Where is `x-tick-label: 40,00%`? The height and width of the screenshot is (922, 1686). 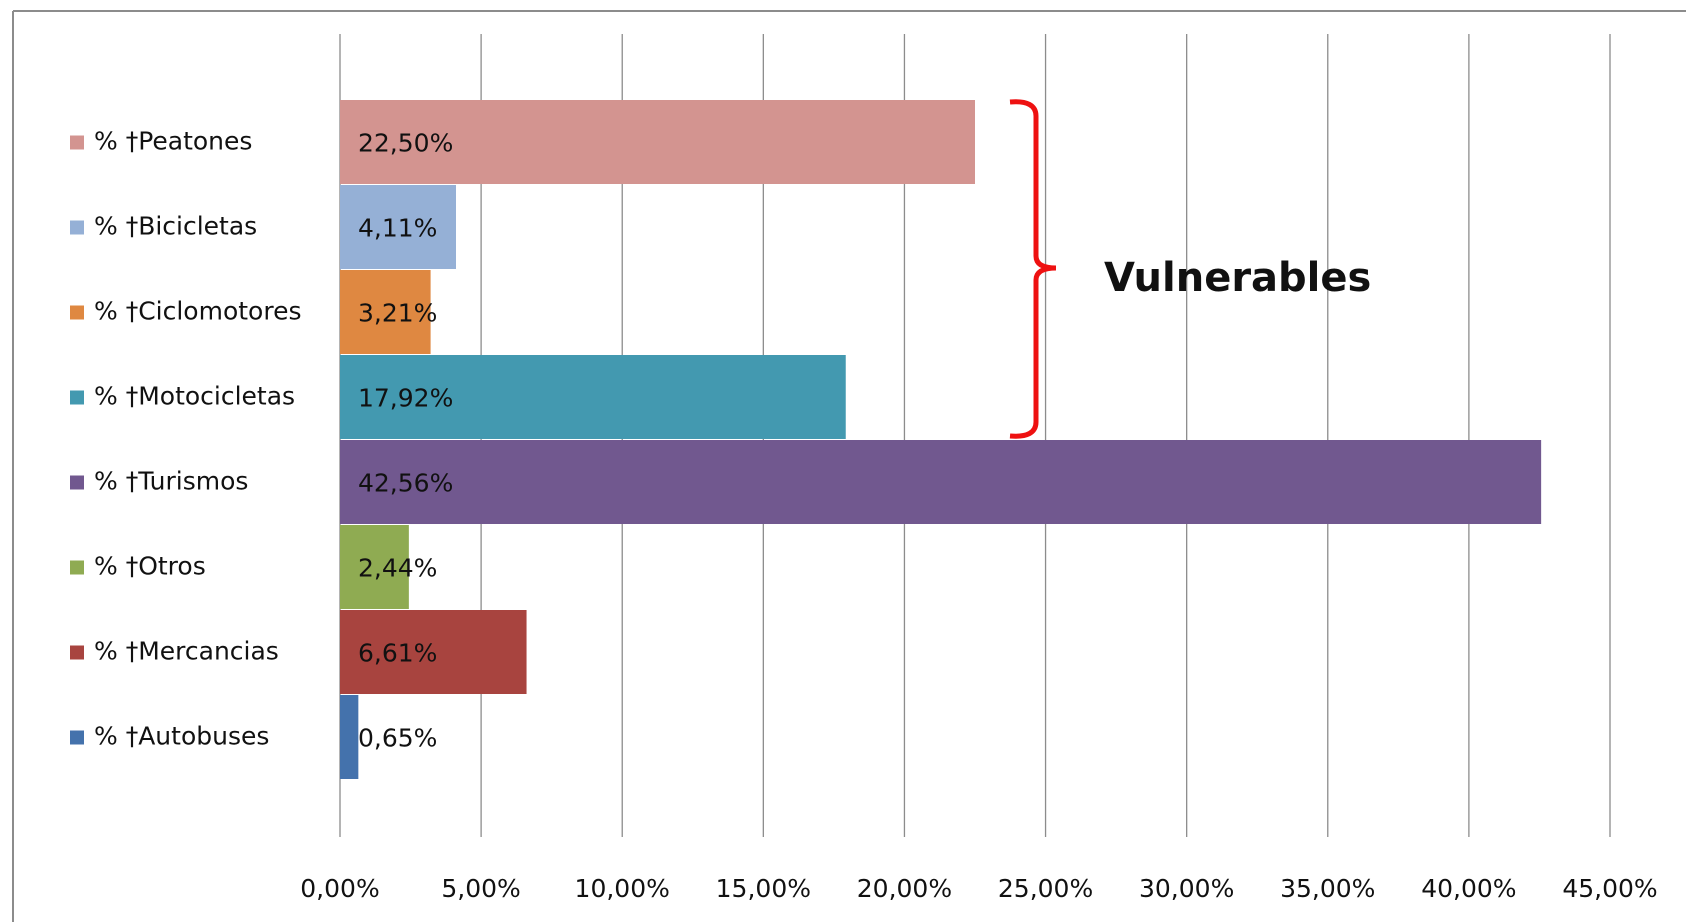 x-tick-label: 40,00% is located at coordinates (1468, 888).